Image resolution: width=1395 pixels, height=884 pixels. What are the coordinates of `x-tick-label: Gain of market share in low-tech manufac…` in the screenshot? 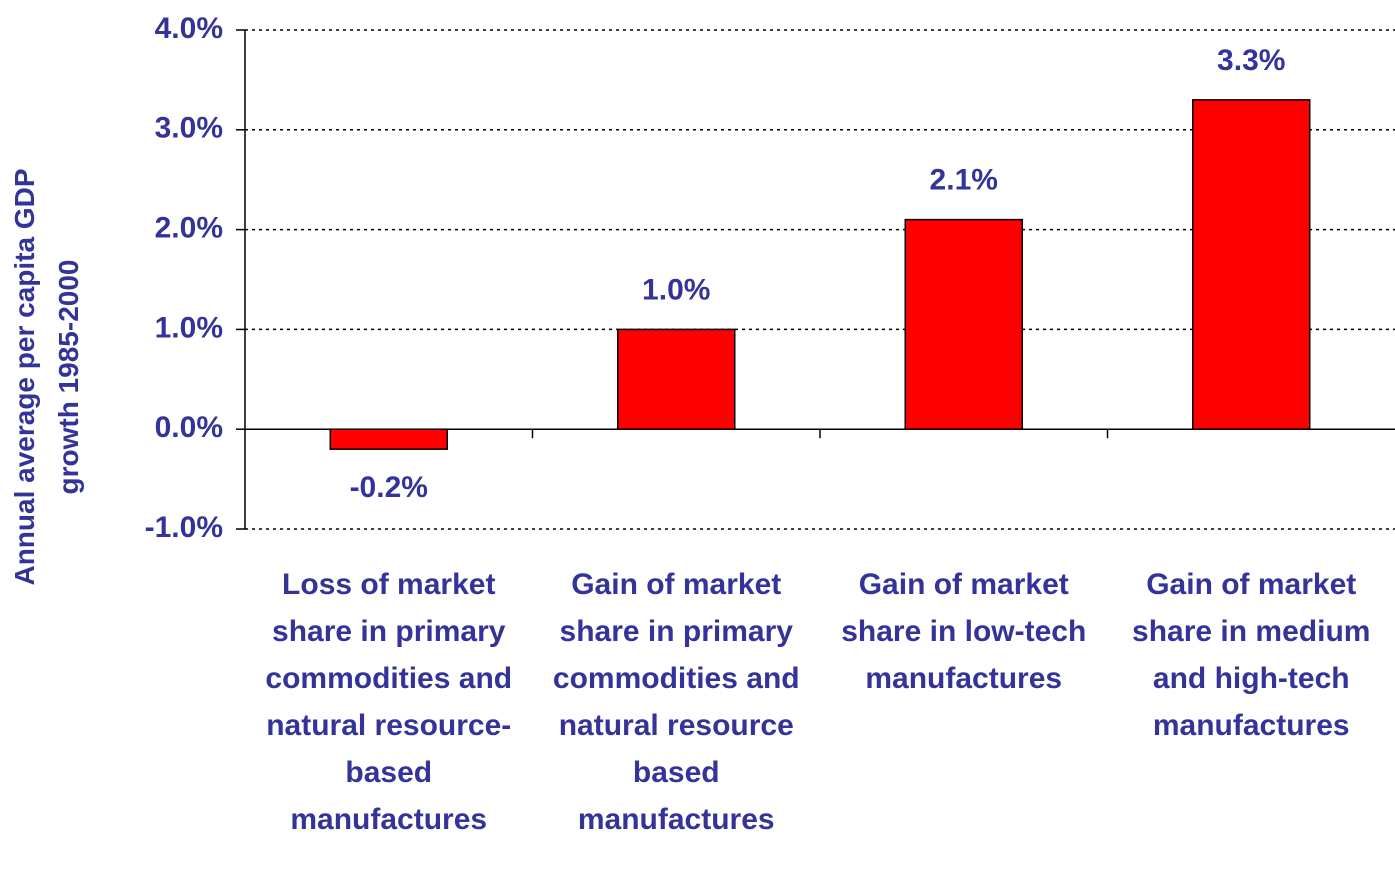 It's located at (964, 631).